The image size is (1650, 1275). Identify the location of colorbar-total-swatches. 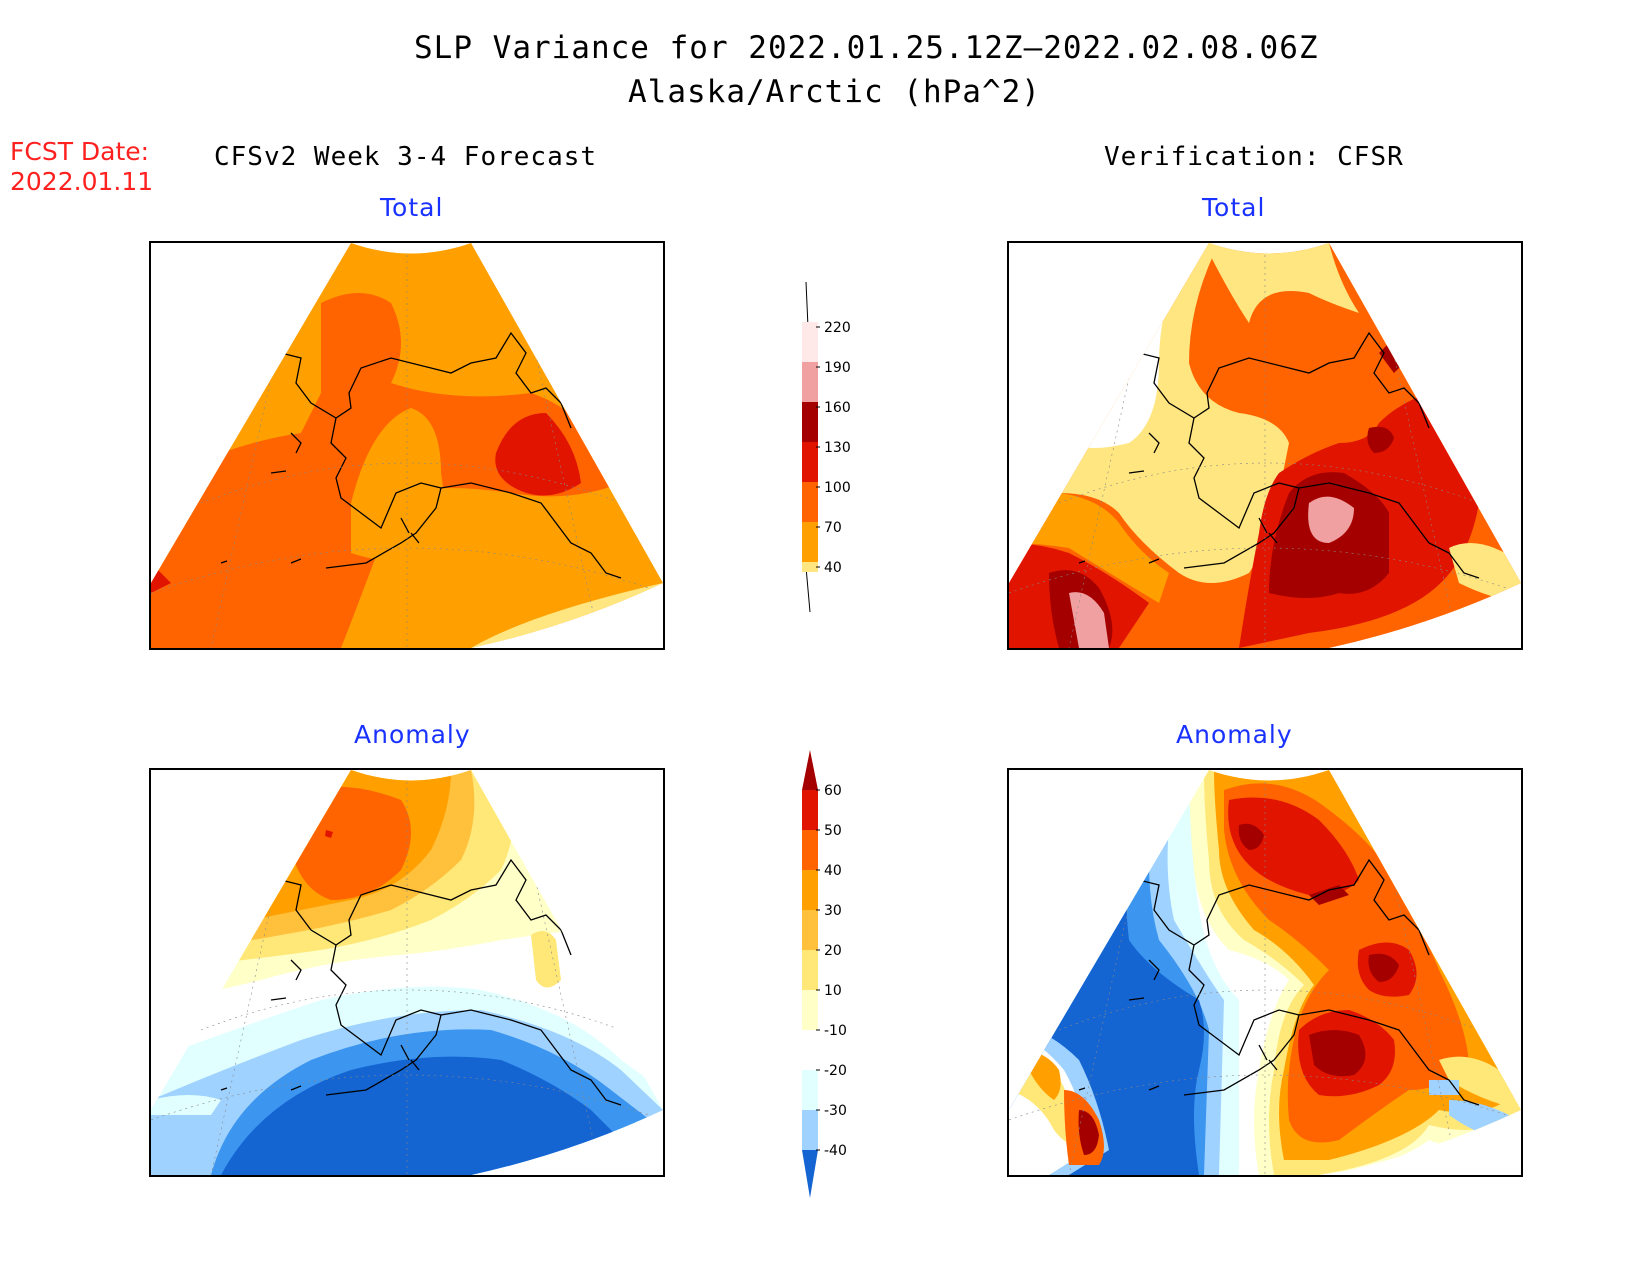
(810, 447).